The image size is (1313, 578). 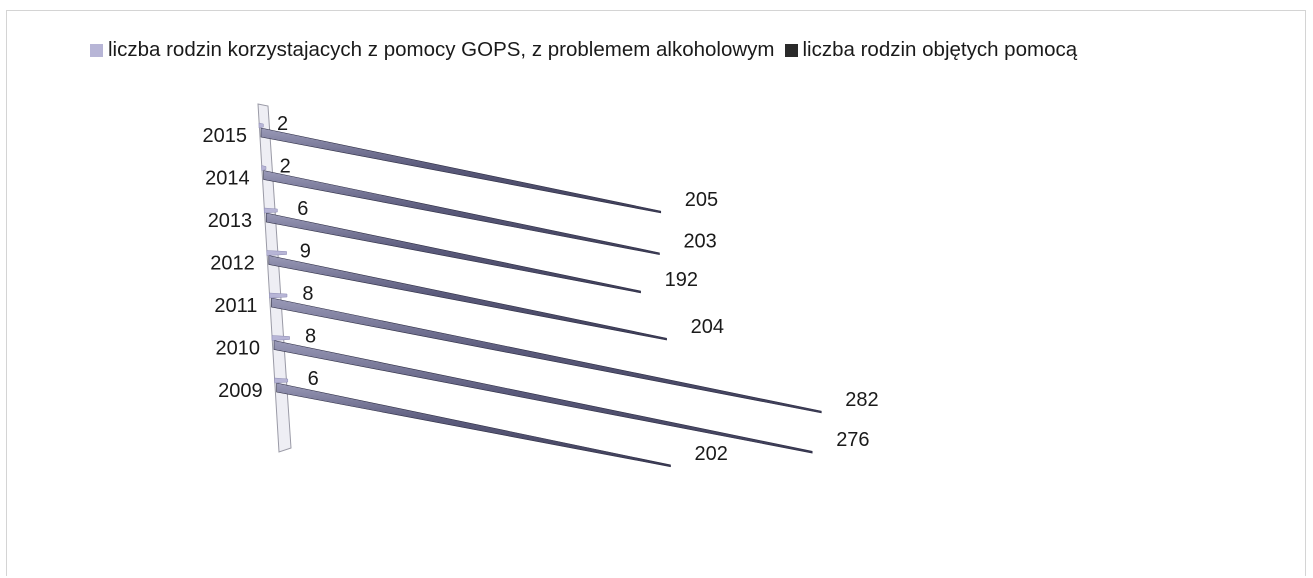 What do you see at coordinates (235, 306) in the screenshot?
I see `tick-label-2011: 2011` at bounding box center [235, 306].